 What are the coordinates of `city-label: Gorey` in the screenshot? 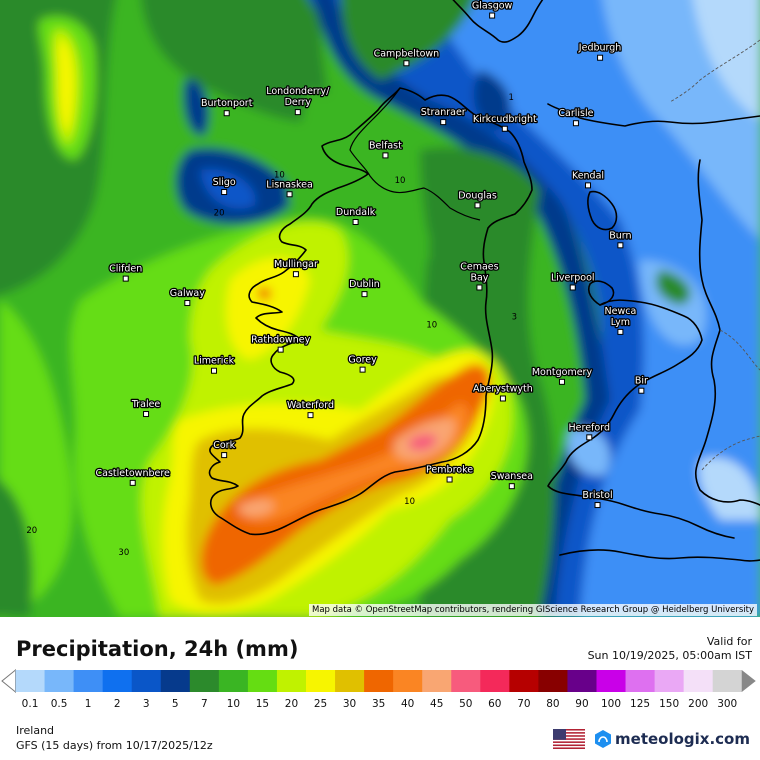 It's located at (362, 360).